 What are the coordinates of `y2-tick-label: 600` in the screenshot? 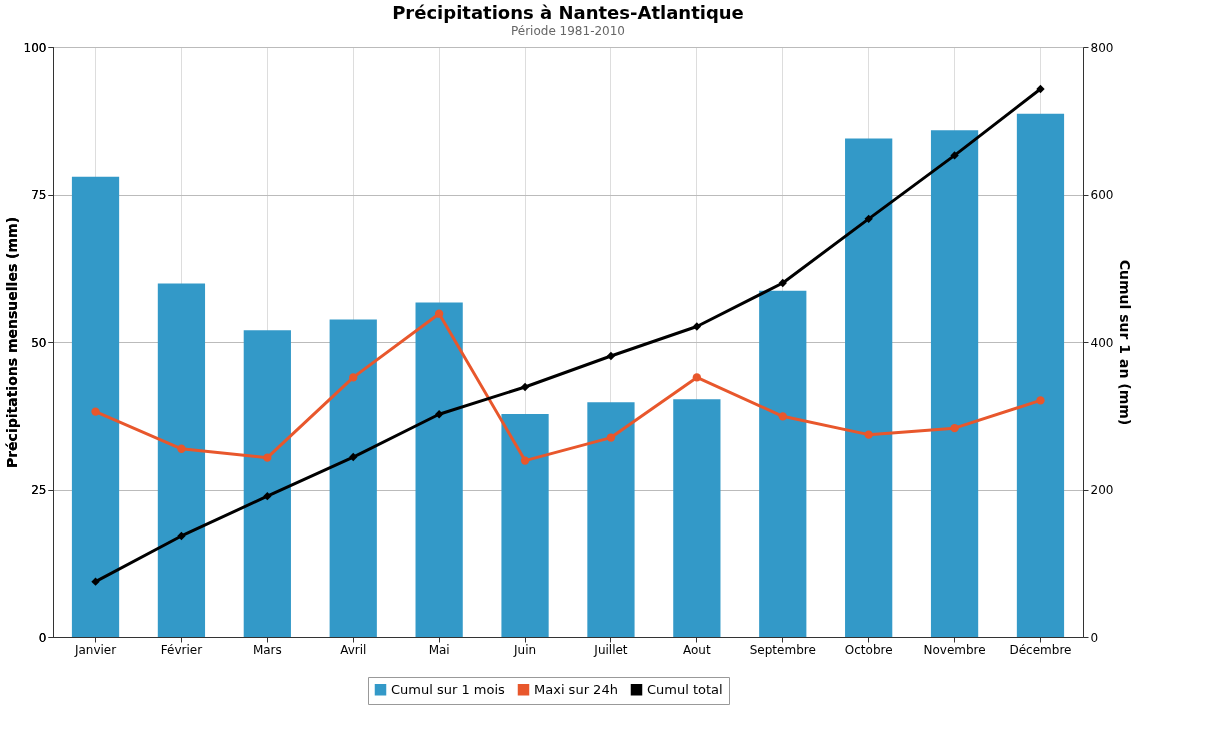 It's located at (1102, 195).